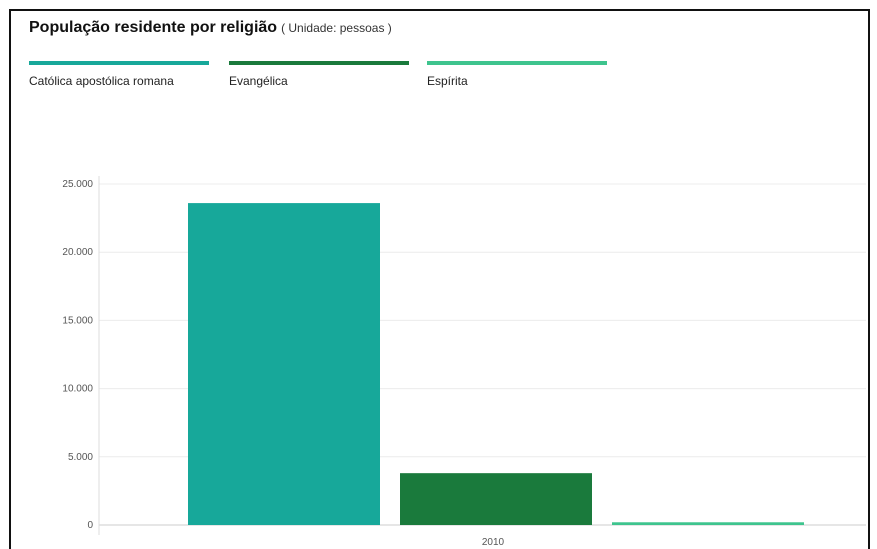  I want to click on chart-title-text: População residente por religião, so click(153, 27).